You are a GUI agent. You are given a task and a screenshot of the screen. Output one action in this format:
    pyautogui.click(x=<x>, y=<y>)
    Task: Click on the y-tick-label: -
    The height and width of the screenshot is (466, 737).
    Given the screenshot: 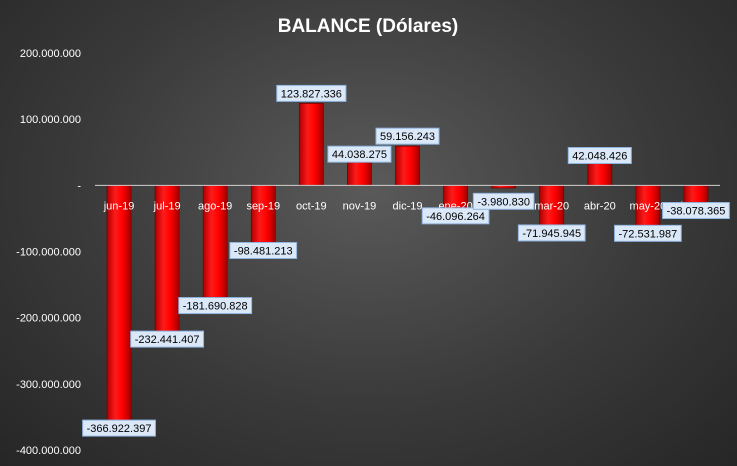 What is the action you would take?
    pyautogui.click(x=79, y=186)
    